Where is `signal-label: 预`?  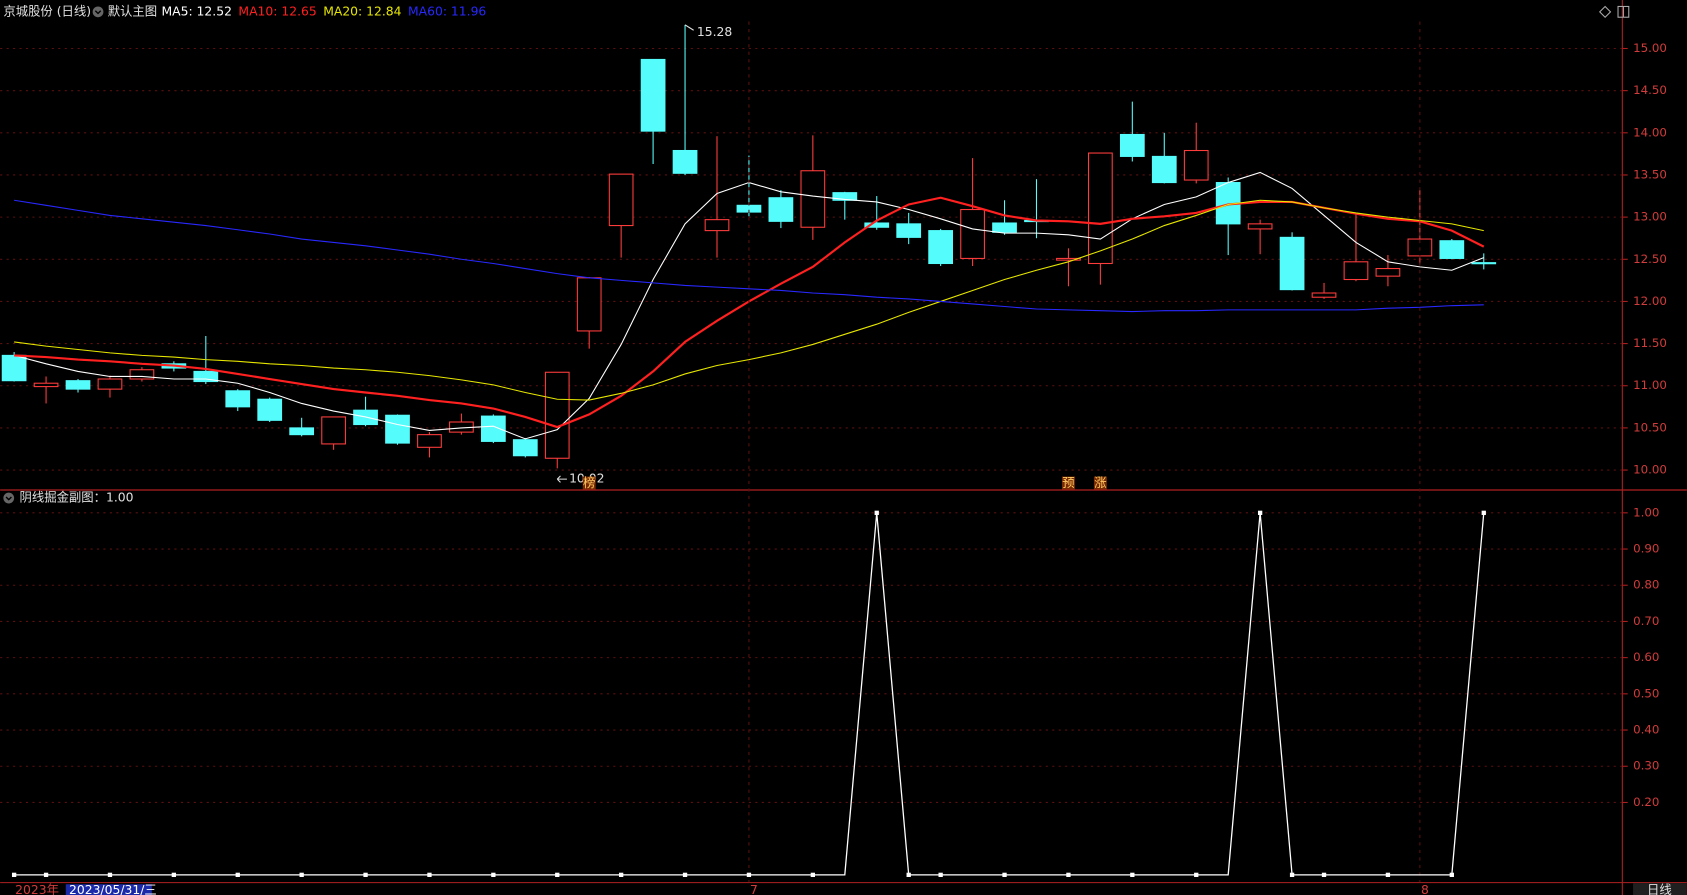 signal-label: 预 is located at coordinates (1068, 483).